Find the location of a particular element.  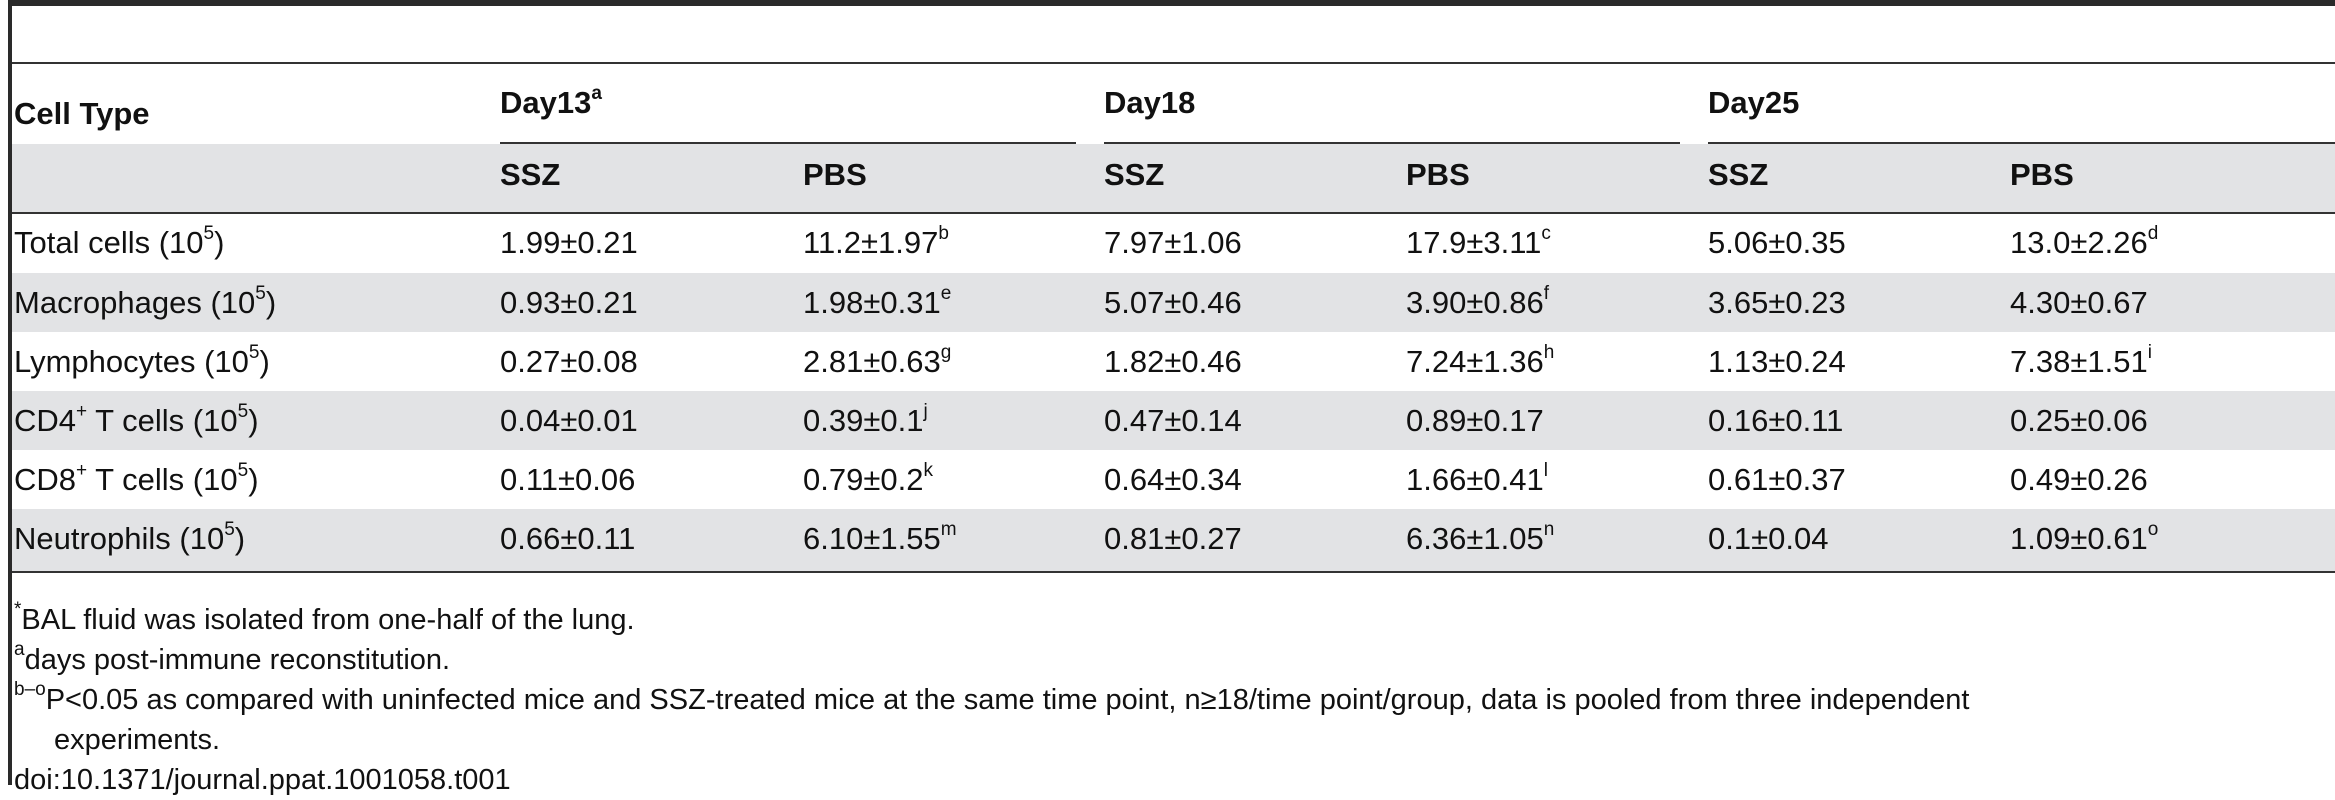

table-cell: 0.64±0.34 is located at coordinates (1173, 479).